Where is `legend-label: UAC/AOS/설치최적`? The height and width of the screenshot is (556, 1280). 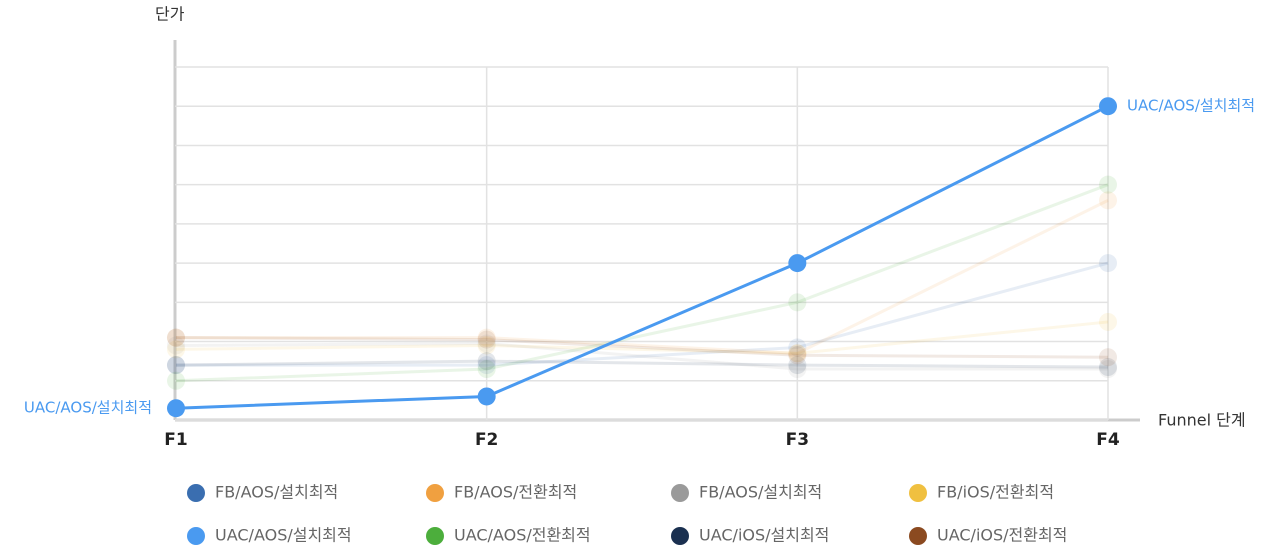 legend-label: UAC/AOS/설치최적 is located at coordinates (283, 535).